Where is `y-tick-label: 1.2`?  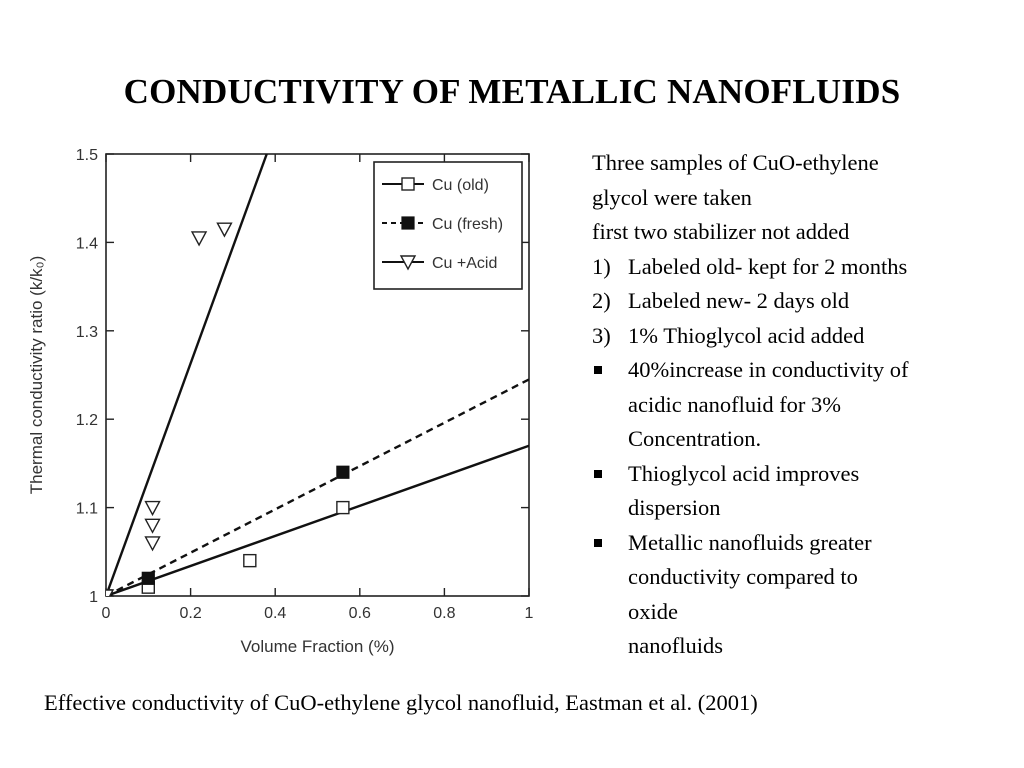
y-tick-label: 1.2 is located at coordinates (87, 420).